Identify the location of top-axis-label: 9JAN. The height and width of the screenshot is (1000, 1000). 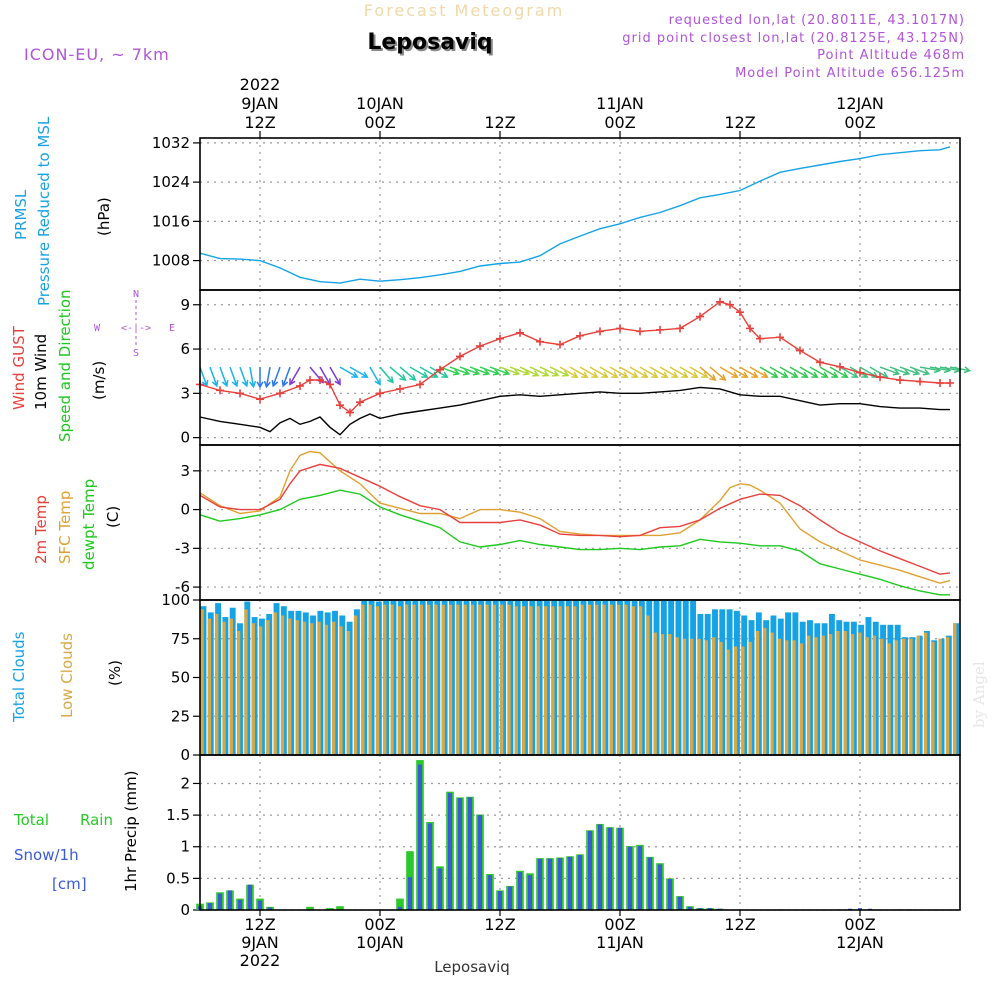
(260, 103).